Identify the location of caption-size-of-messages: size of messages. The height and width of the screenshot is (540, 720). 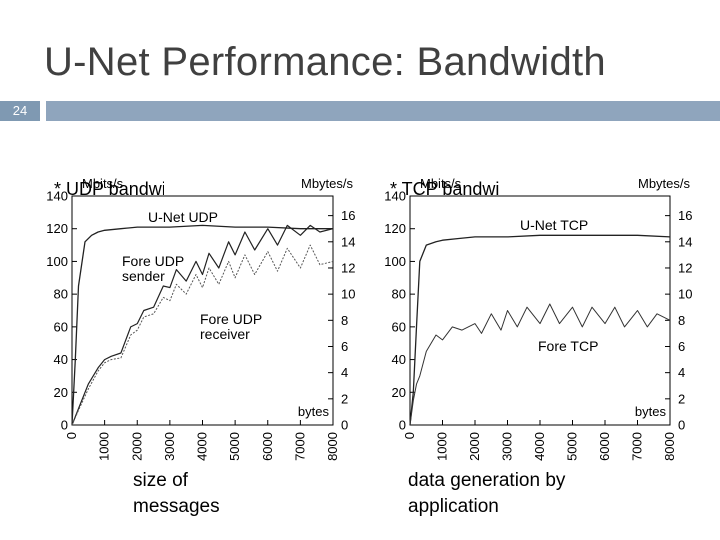
(176, 493).